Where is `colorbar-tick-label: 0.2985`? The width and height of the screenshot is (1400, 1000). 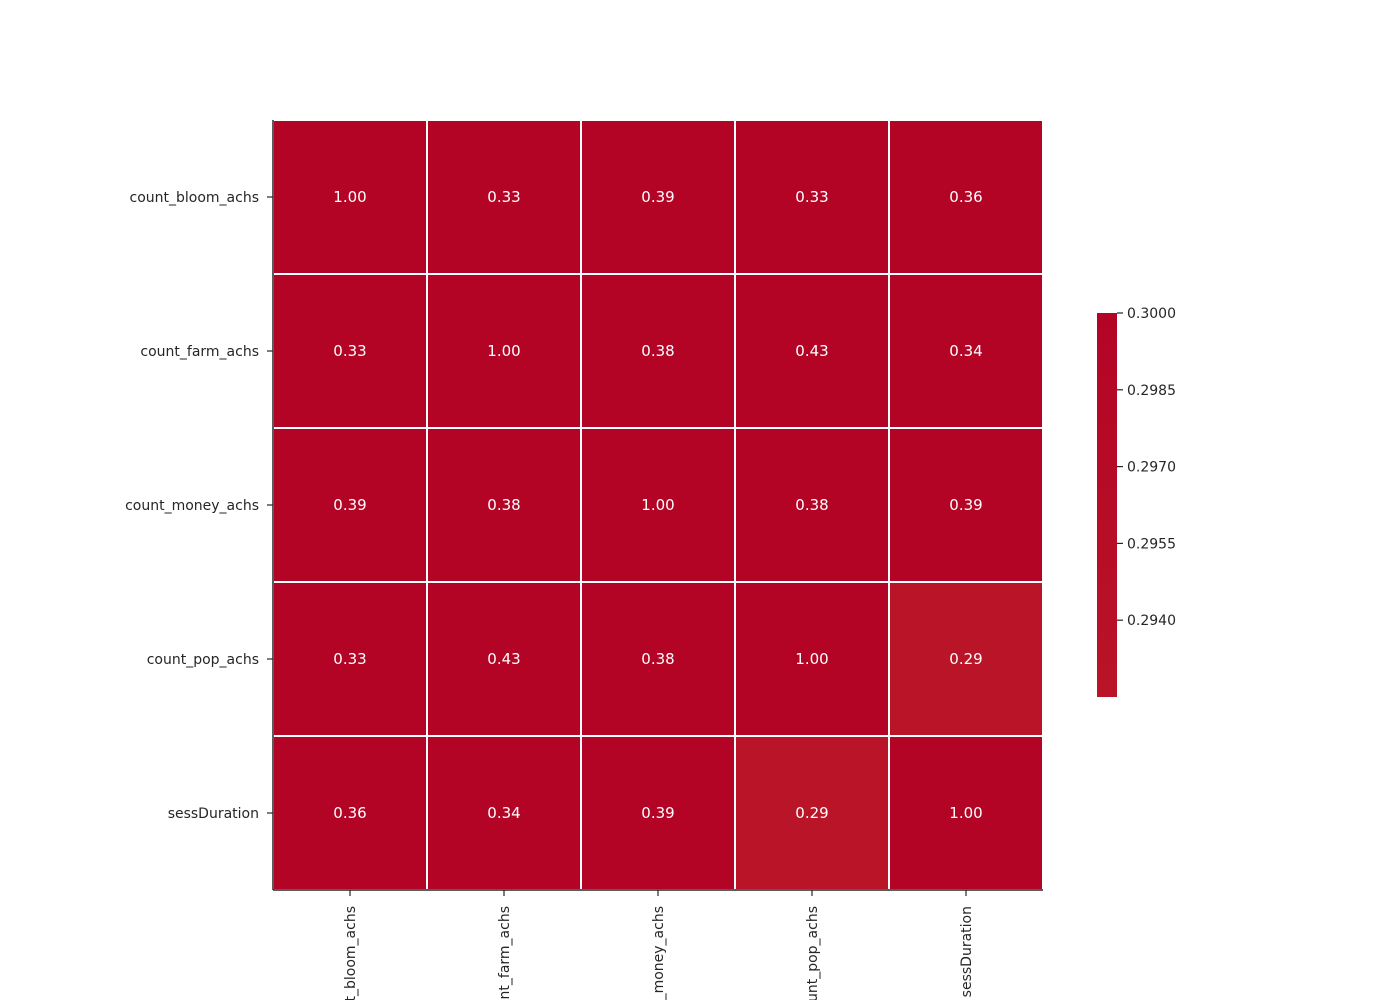 colorbar-tick-label: 0.2985 is located at coordinates (1151, 391).